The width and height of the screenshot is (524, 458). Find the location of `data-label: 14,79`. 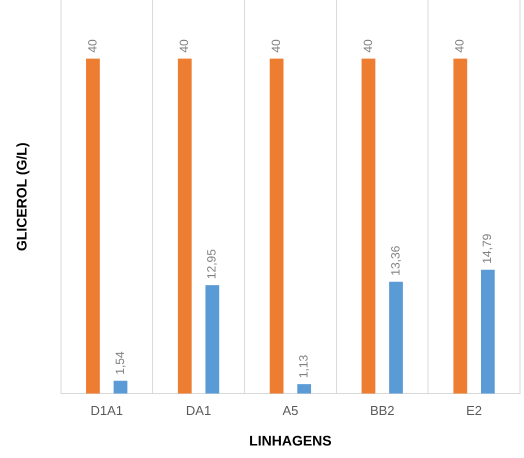

data-label: 14,79 is located at coordinates (487, 248).